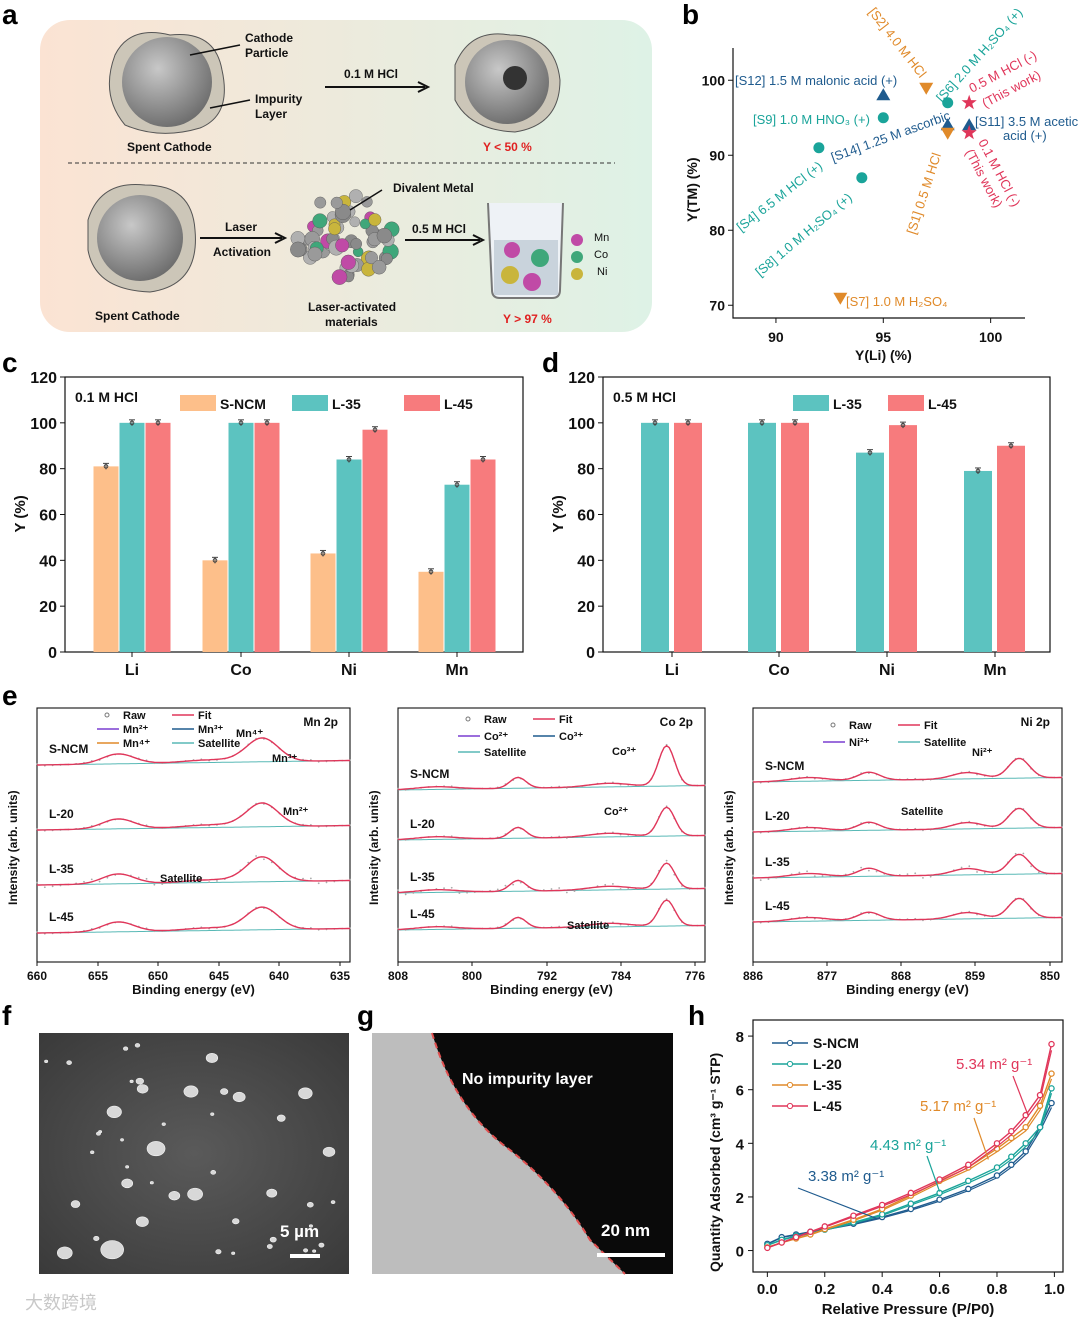 This screenshot has height=1319, width=1080. I want to click on particle-edge-line, so click(528, 1153).